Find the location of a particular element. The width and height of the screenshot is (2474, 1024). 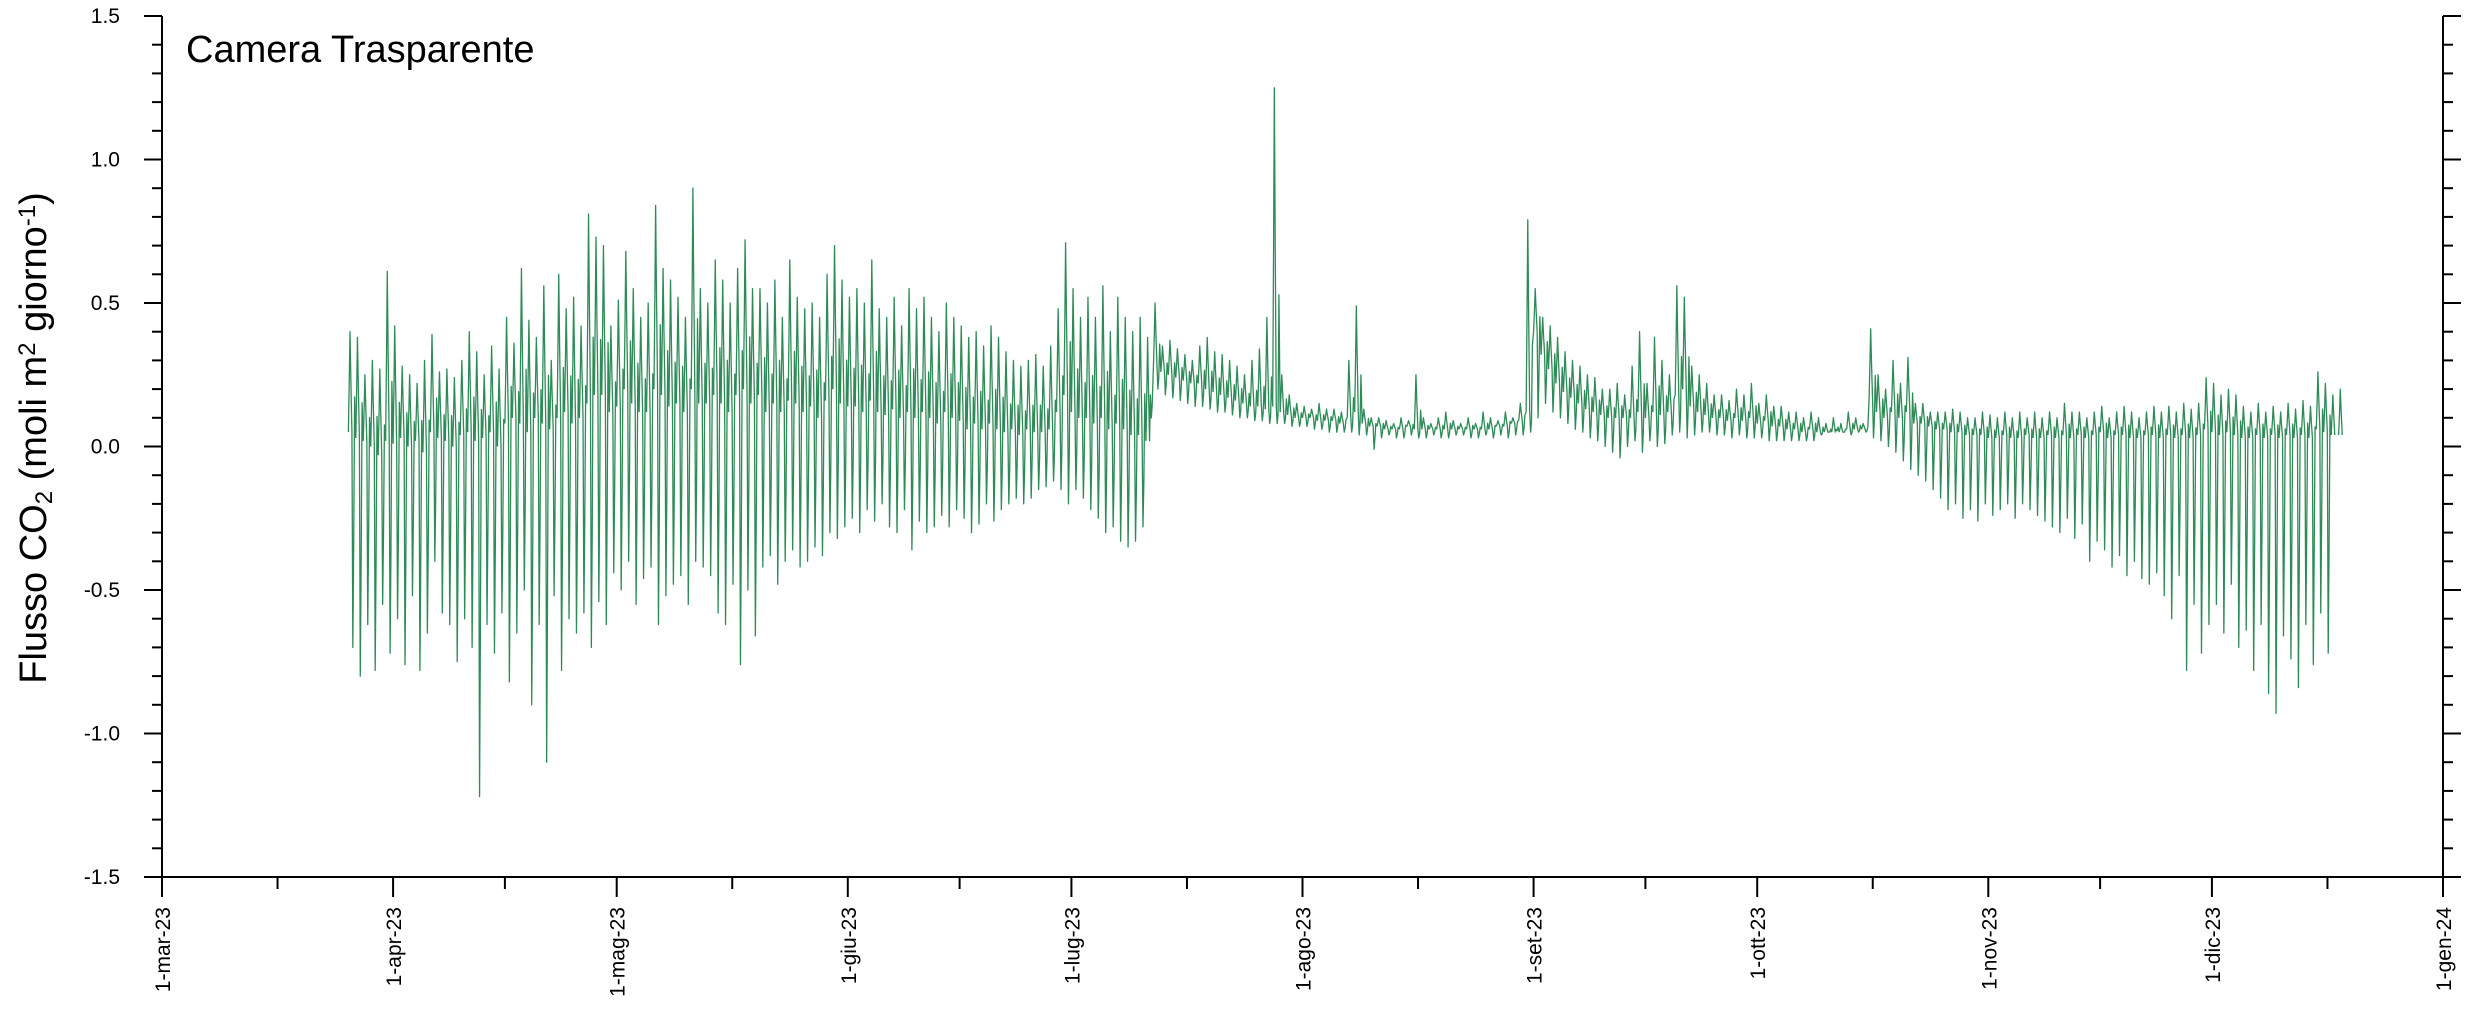

y-tick-label: -1.5 is located at coordinates (102, 877).